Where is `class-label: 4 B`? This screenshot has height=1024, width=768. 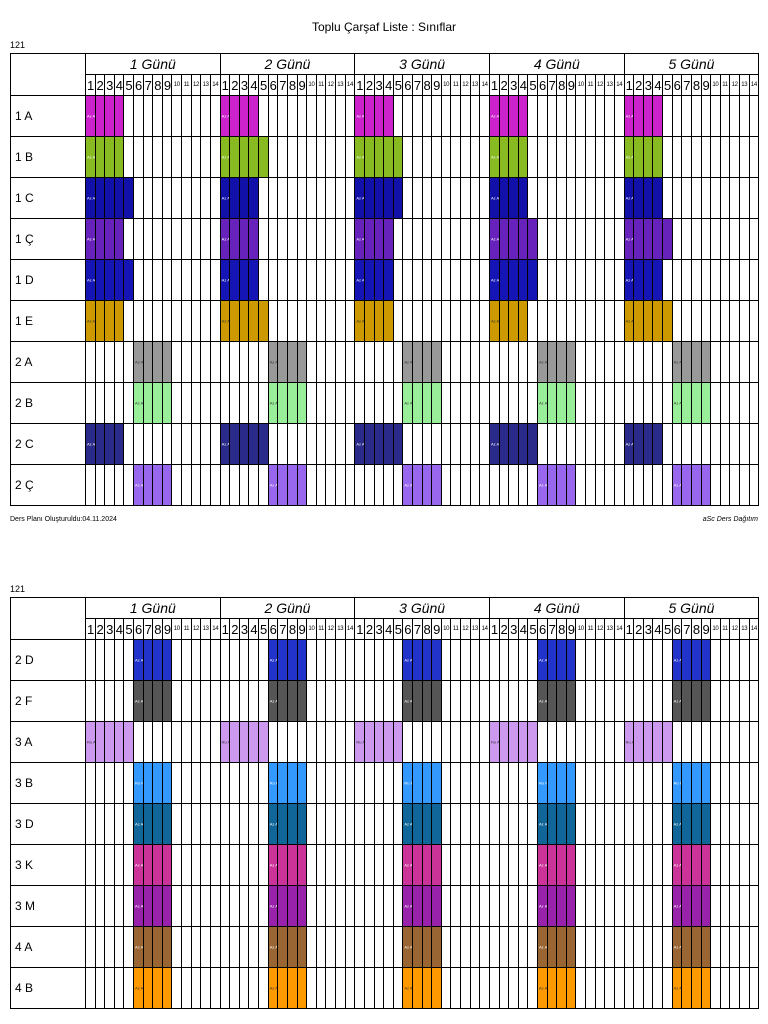
class-label: 4 B is located at coordinates (48, 988).